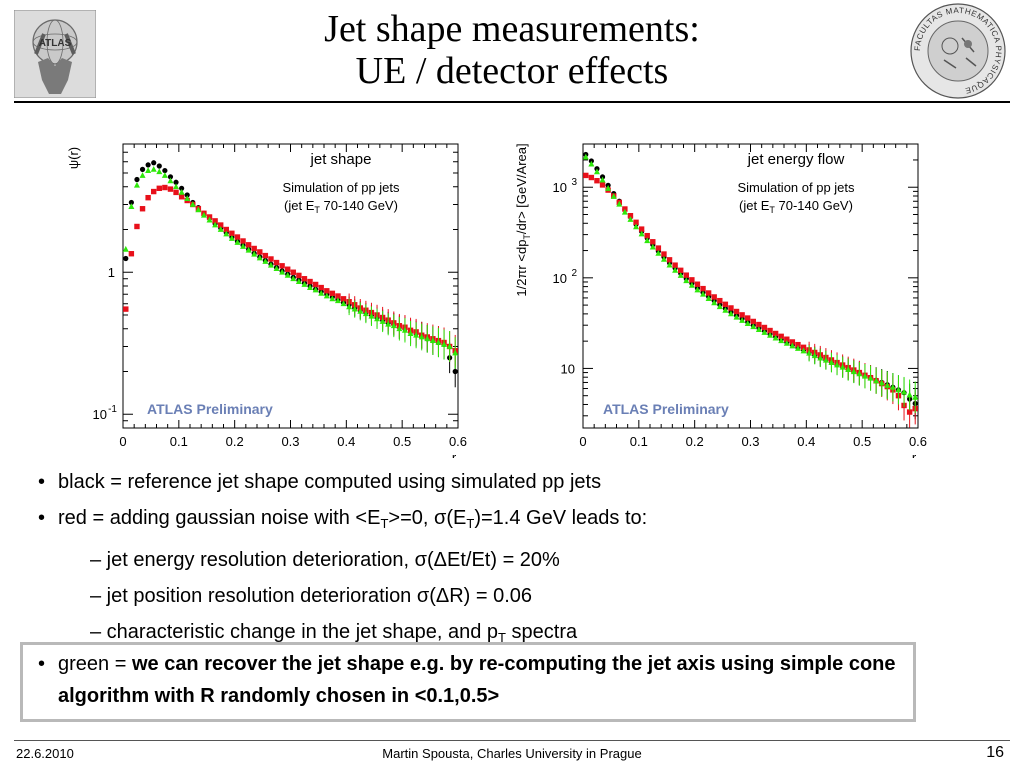 The image size is (1024, 768). I want to click on plot-frame, so click(290, 286).